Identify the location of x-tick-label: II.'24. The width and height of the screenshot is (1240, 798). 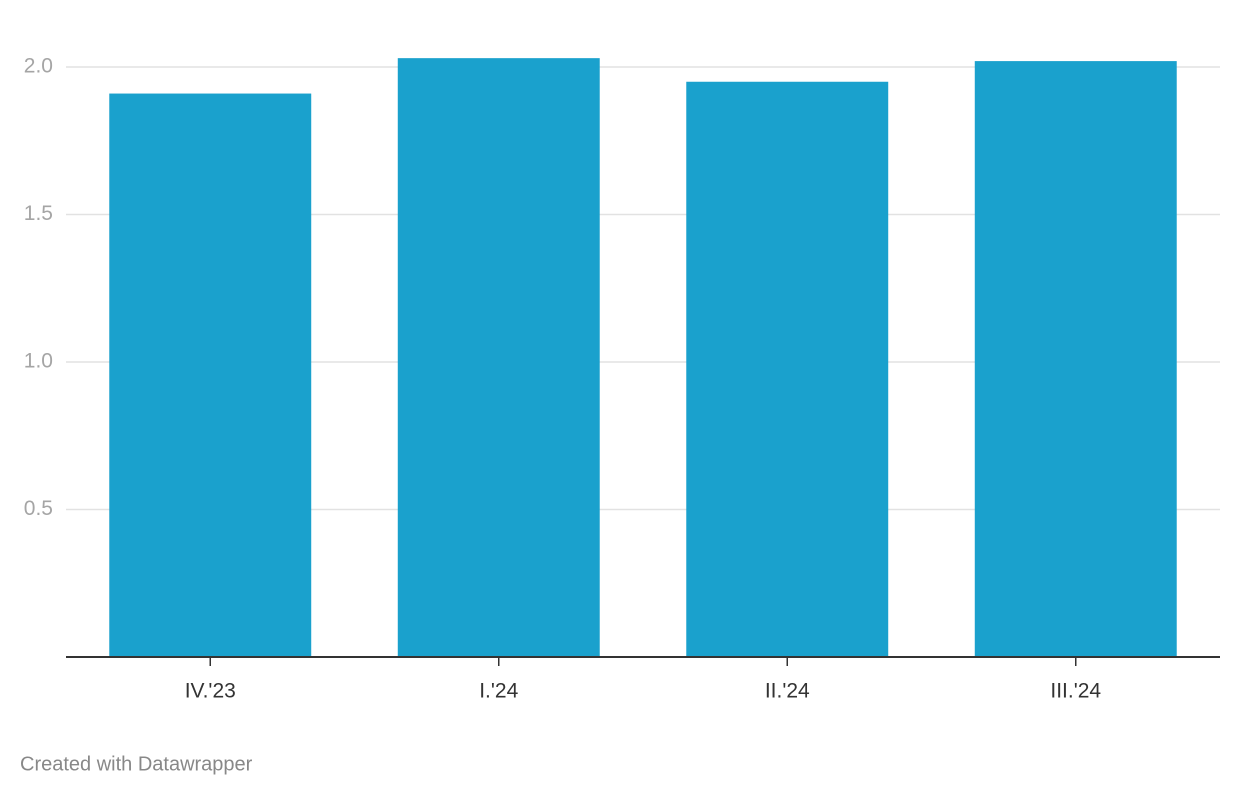
(787, 691).